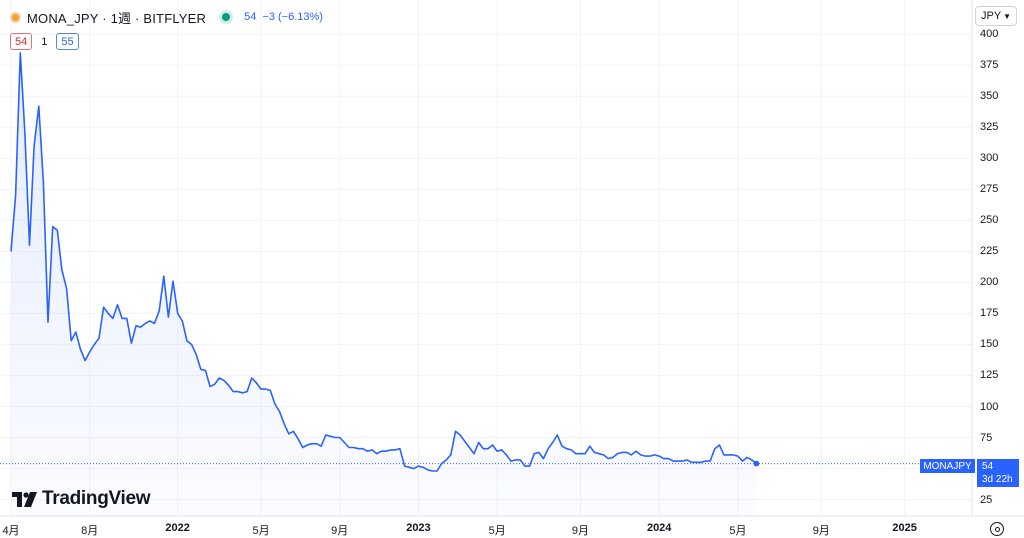 This screenshot has height=538, width=1024. What do you see at coordinates (989, 65) in the screenshot?
I see `price-tick-label: 375` at bounding box center [989, 65].